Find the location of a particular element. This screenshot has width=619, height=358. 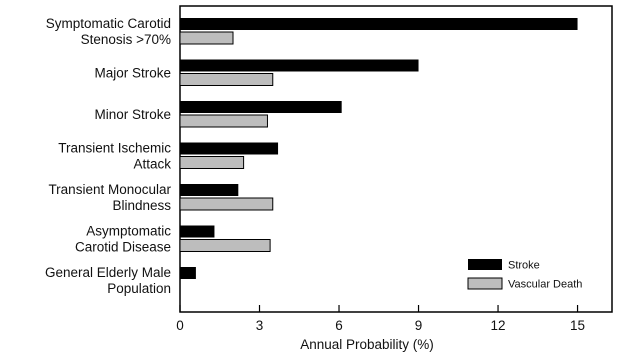

category-label: Symptomatic Carotid Stenosis >70% is located at coordinates (108, 31).